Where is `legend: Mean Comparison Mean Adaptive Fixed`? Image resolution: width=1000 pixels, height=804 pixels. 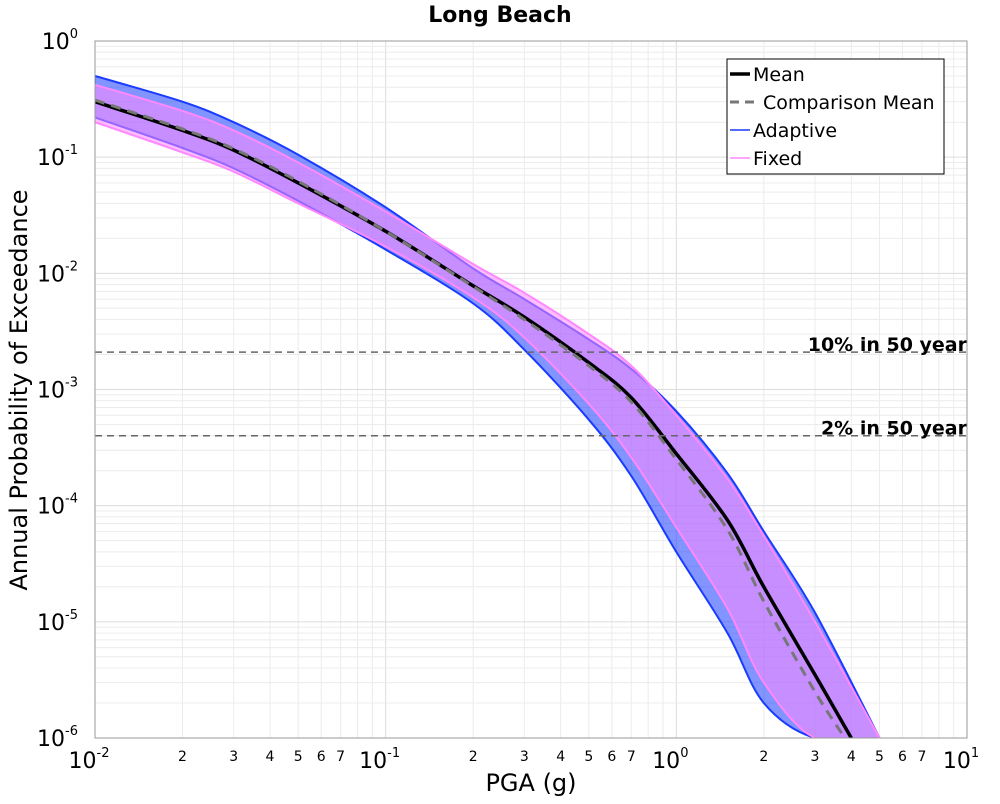 legend: Mean Comparison Mean Adaptive Fixed is located at coordinates (835, 116).